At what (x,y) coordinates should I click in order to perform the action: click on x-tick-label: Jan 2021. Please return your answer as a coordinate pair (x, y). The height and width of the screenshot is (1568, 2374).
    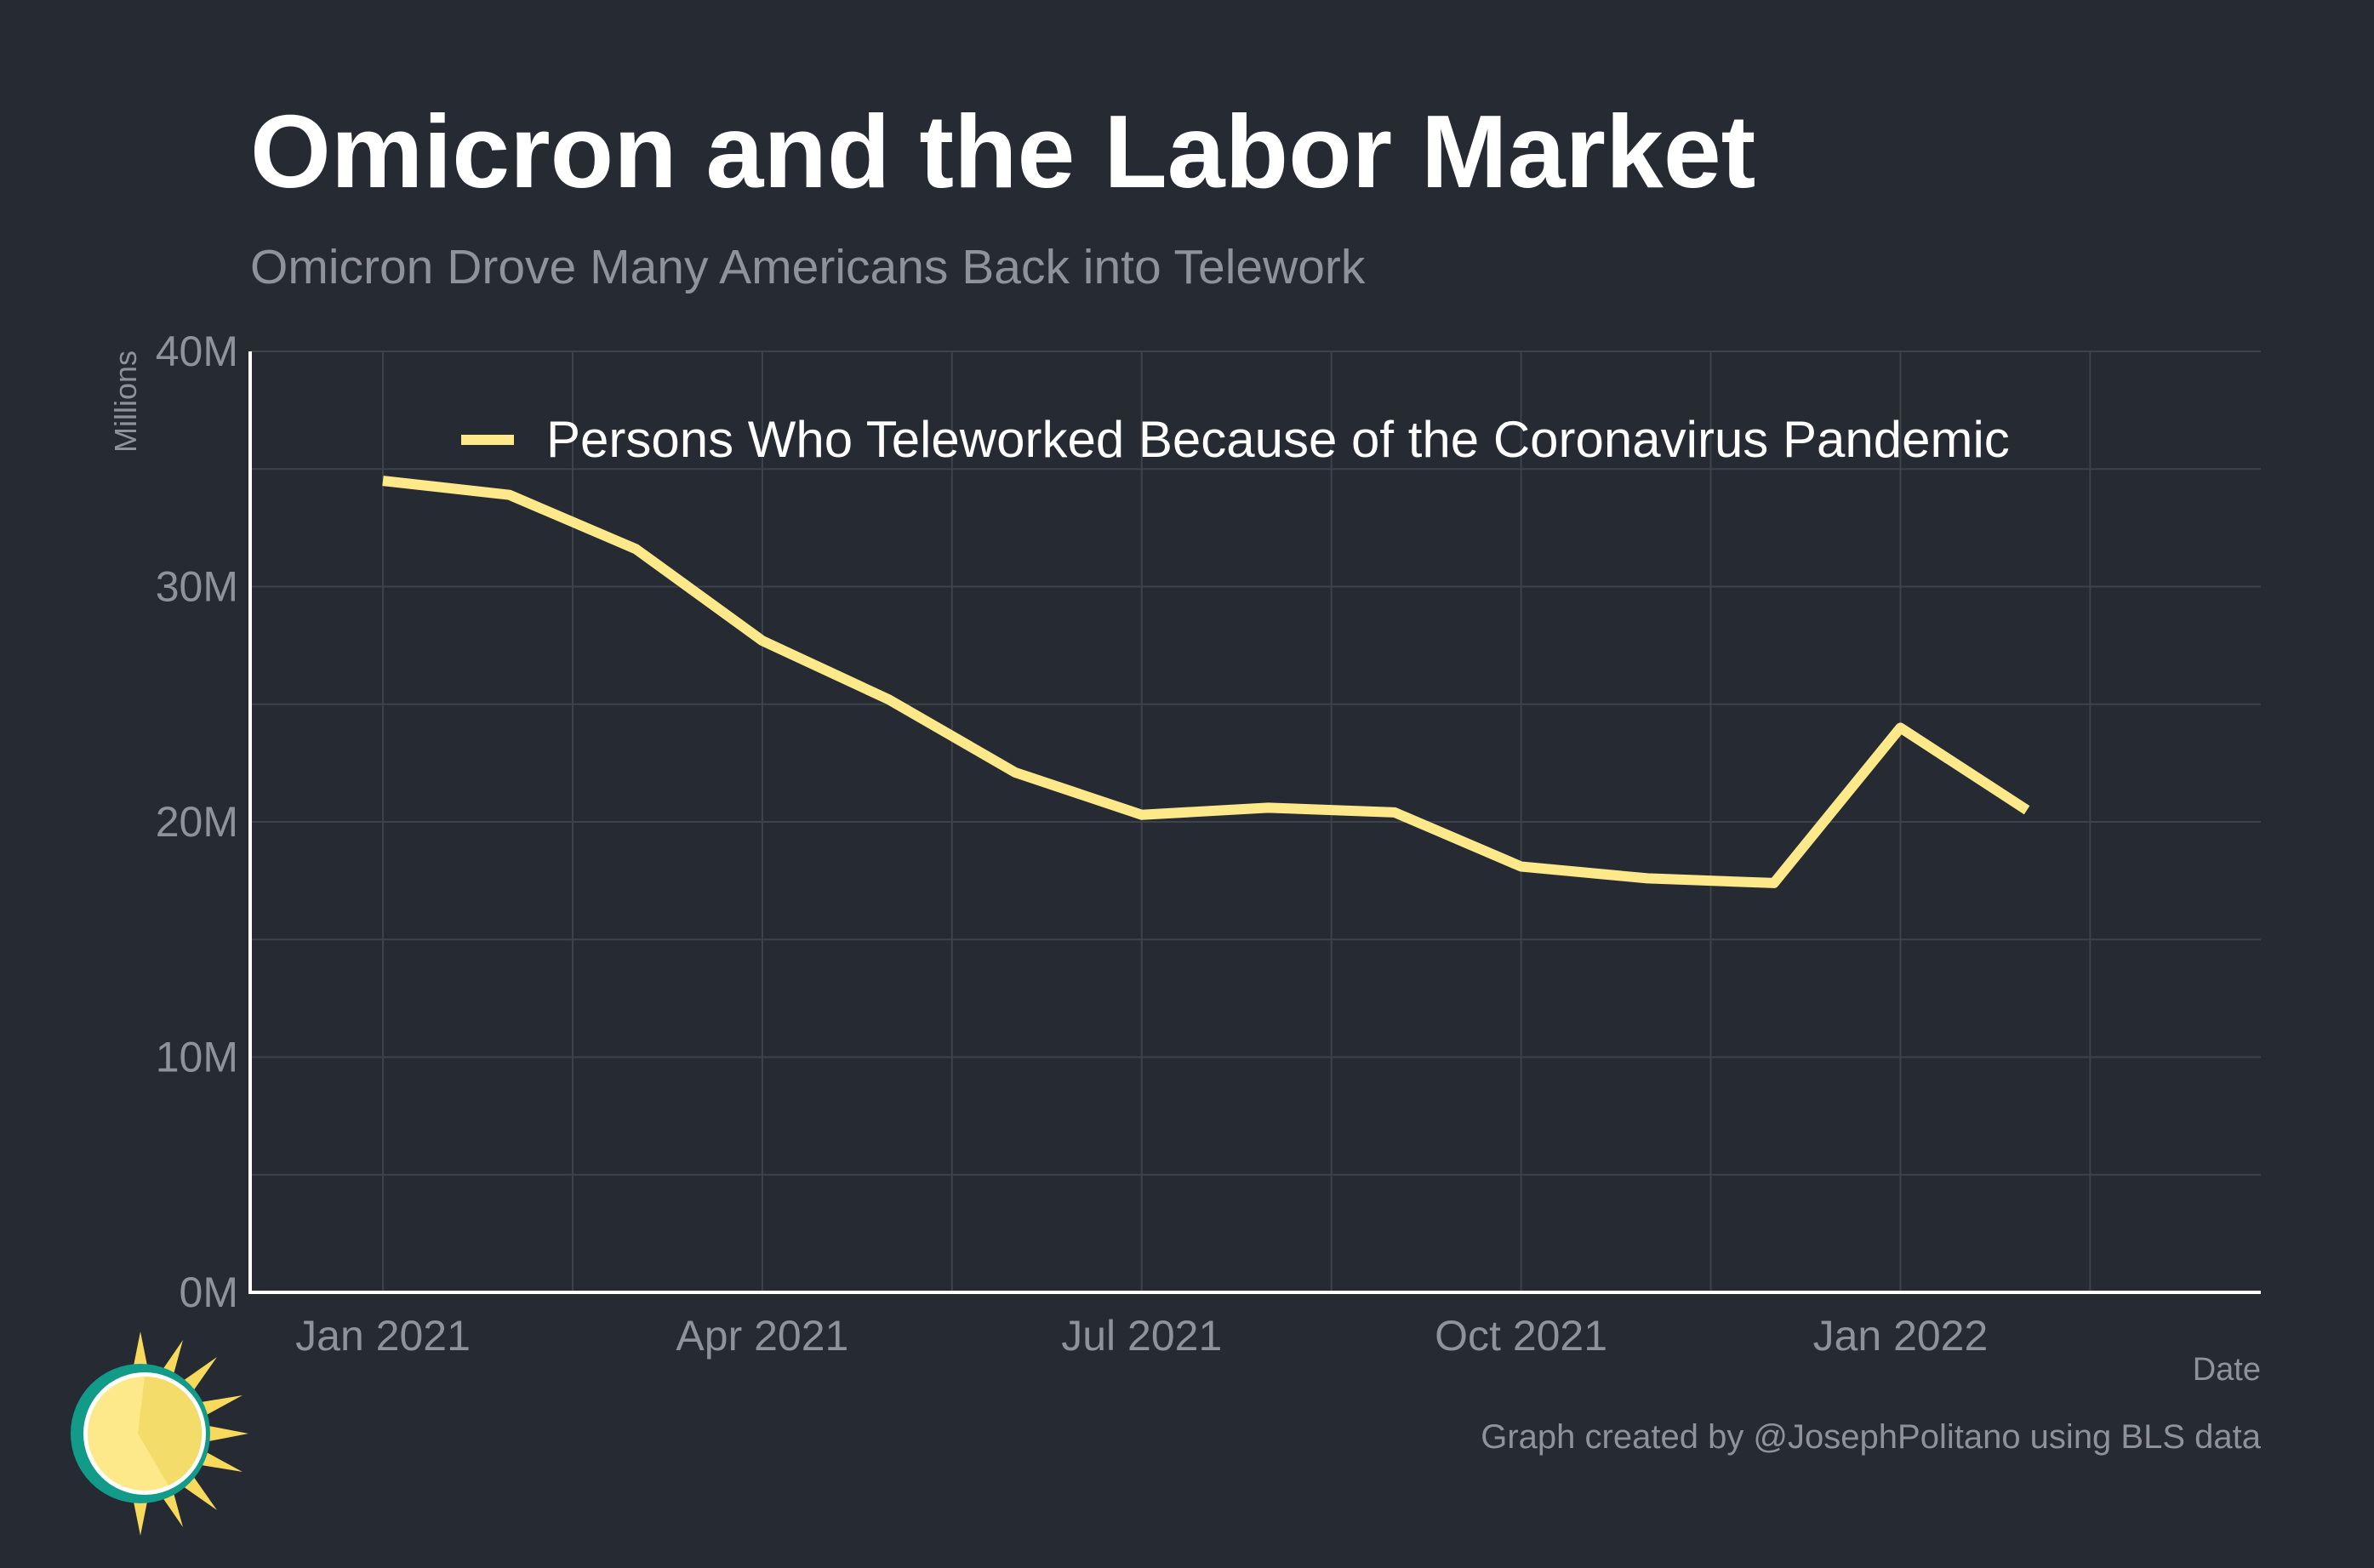
    Looking at the image, I should click on (383, 1336).